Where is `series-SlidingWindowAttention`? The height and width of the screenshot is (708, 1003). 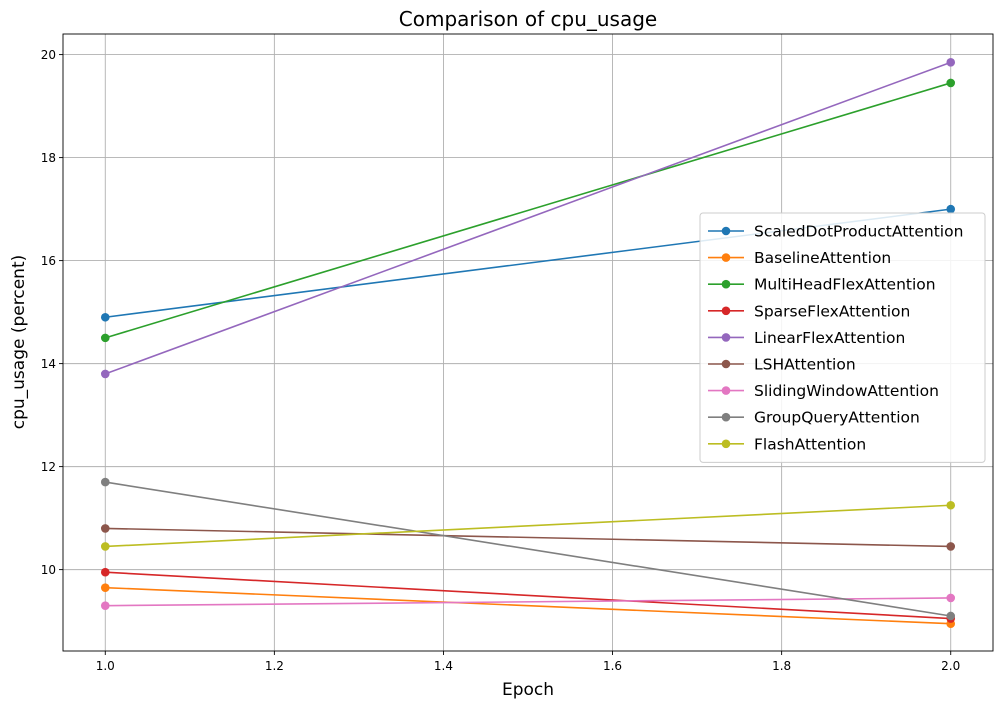 series-SlidingWindowAttention is located at coordinates (528, 601).